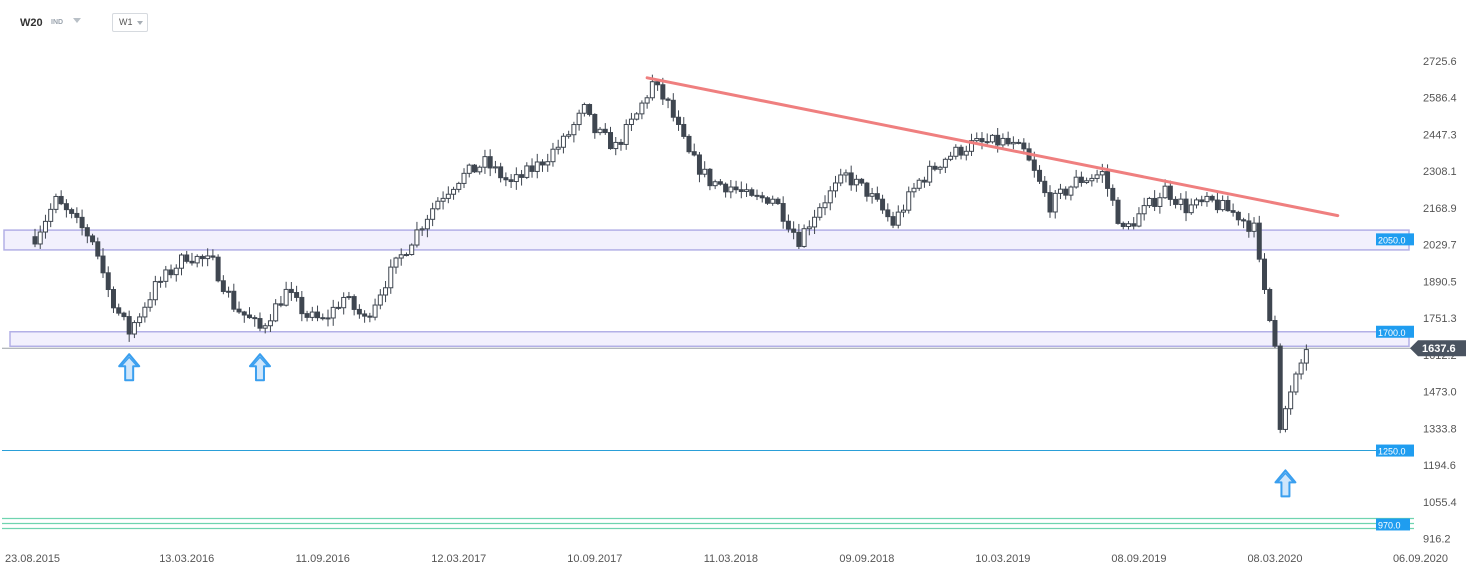 This screenshot has height=574, width=1482. What do you see at coordinates (1138, 559) in the screenshot?
I see `x-tick-label: 08.09.2019` at bounding box center [1138, 559].